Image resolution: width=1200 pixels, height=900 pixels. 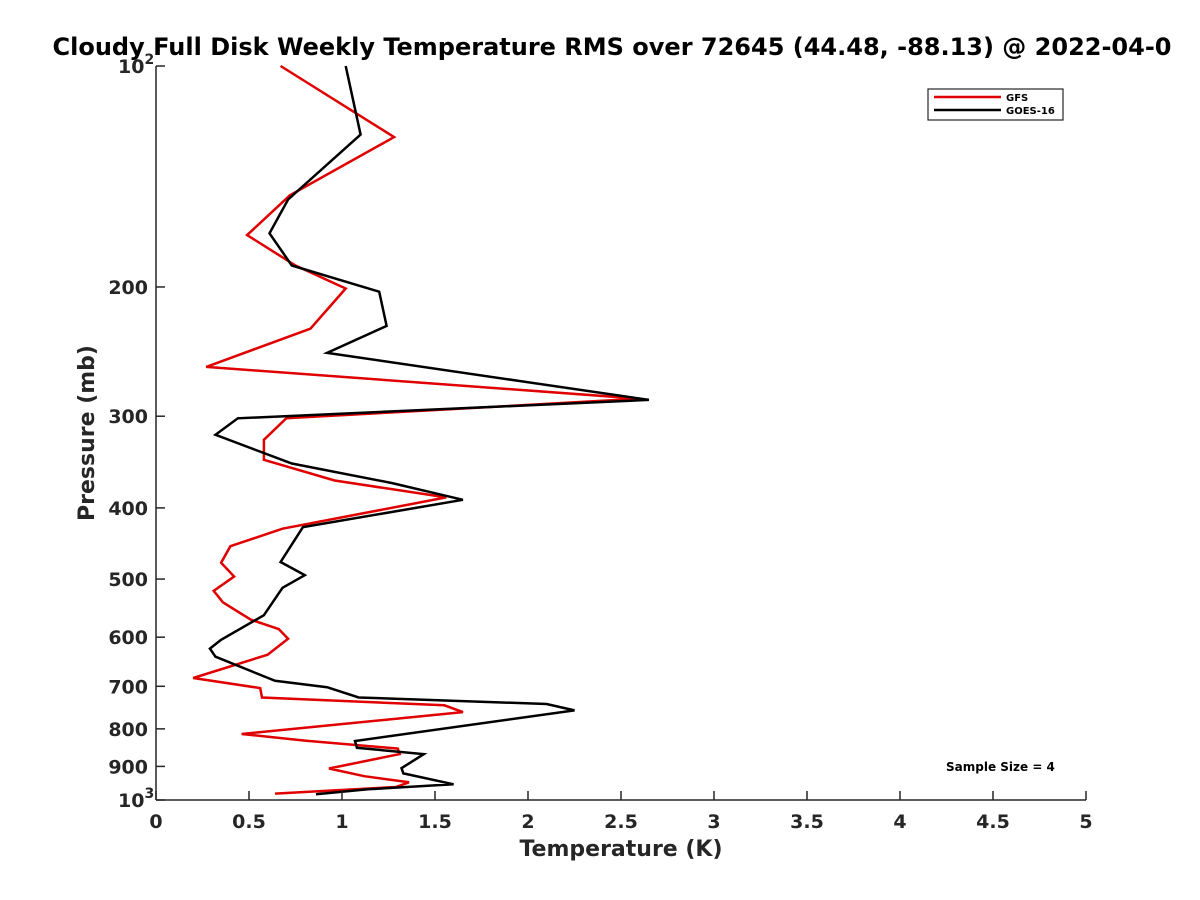 What do you see at coordinates (899, 822) in the screenshot?
I see `x-tick-label: 4` at bounding box center [899, 822].